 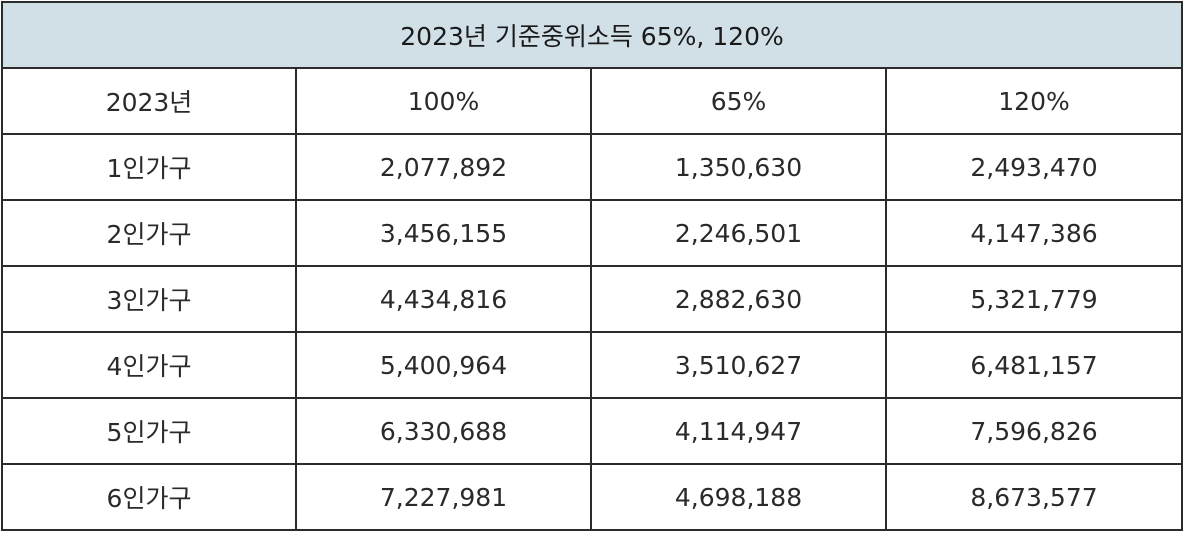 I want to click on household-size-cell: 2인가구, so click(x=149, y=233).